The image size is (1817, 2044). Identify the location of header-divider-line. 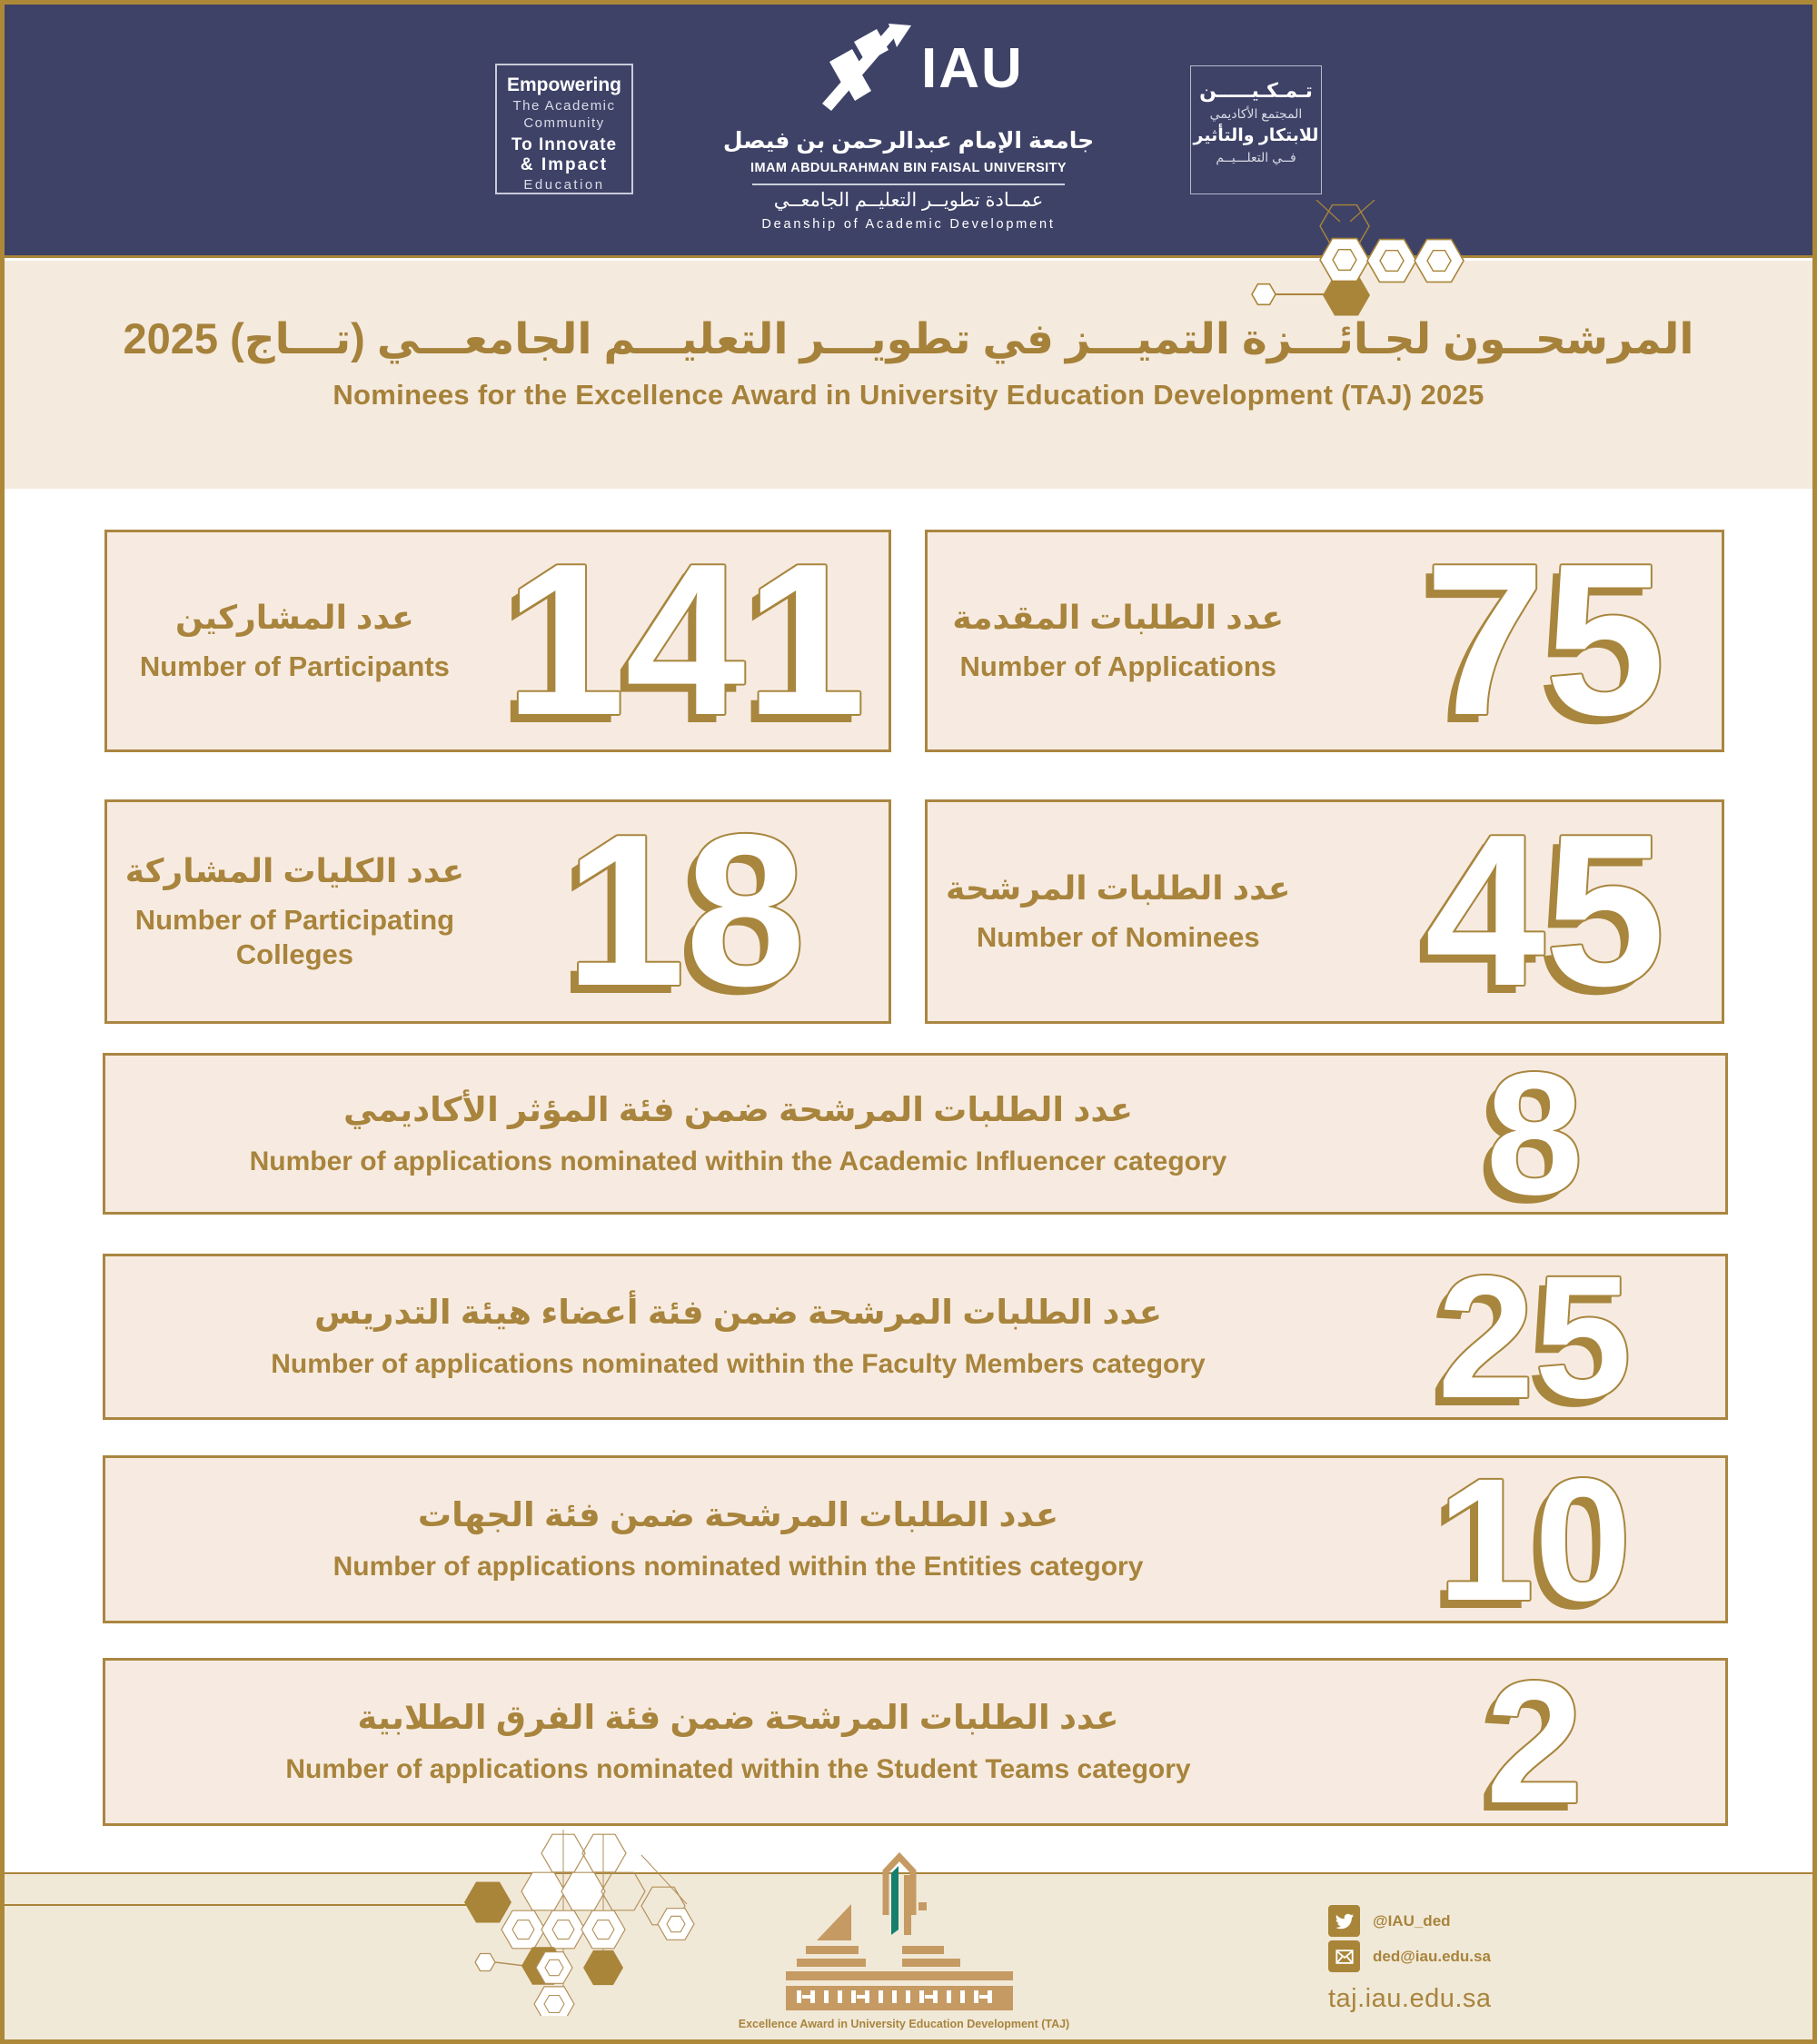
(908, 184).